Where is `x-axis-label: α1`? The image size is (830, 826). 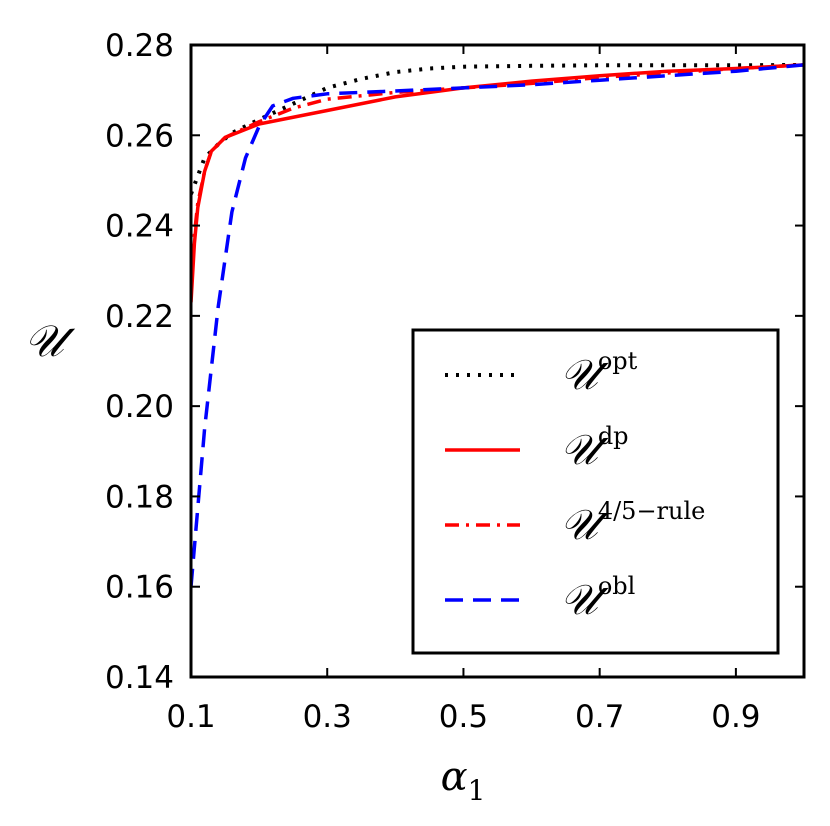 x-axis-label: α1 is located at coordinates (463, 780).